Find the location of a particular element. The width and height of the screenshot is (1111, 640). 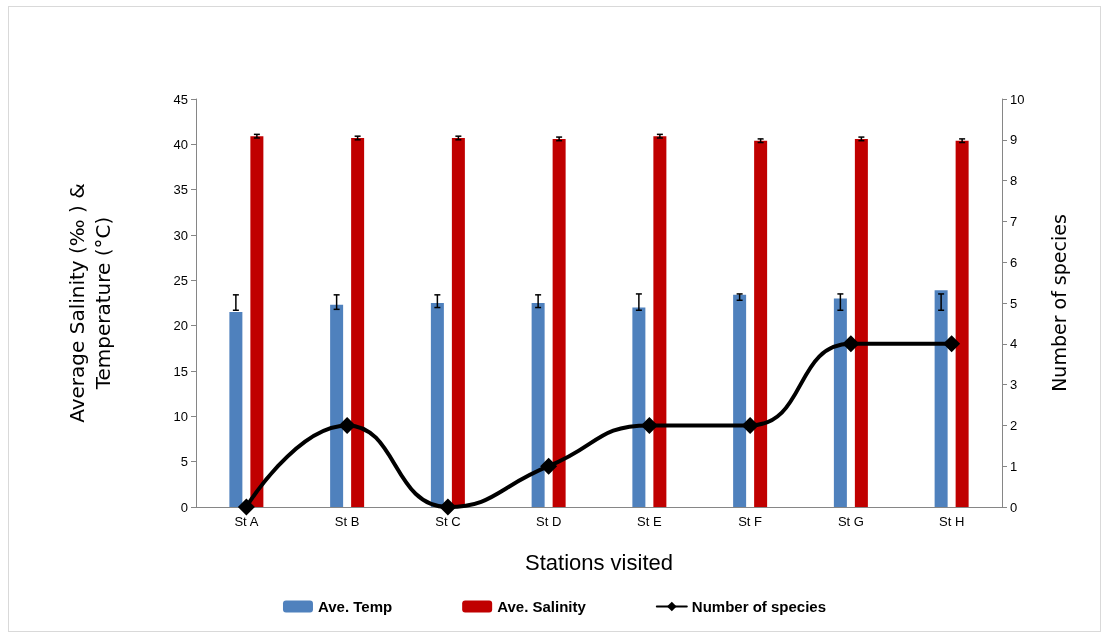

legend-label: Ave. Salinity is located at coordinates (542, 606).